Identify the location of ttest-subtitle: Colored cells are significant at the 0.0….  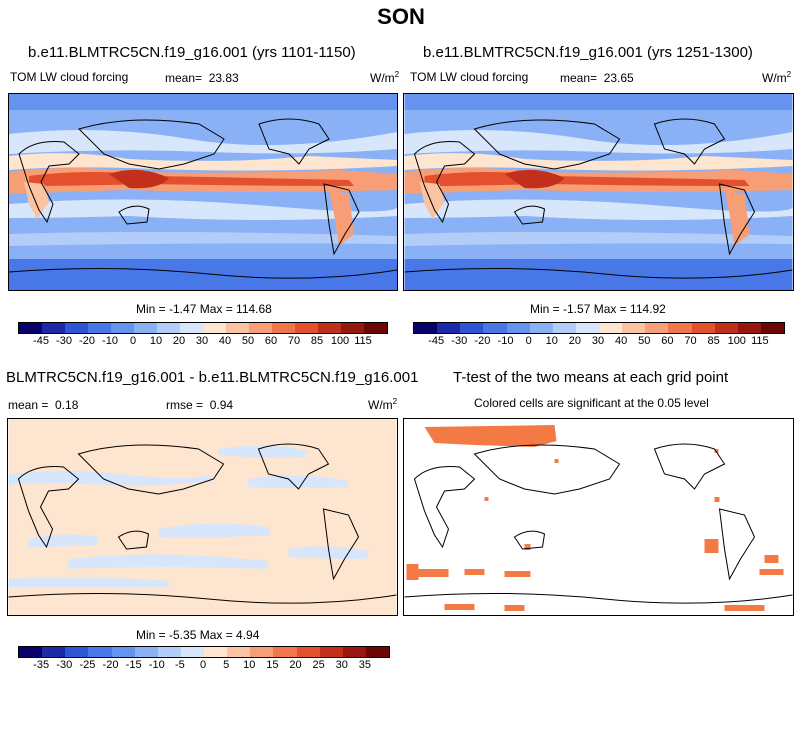
(591, 403).